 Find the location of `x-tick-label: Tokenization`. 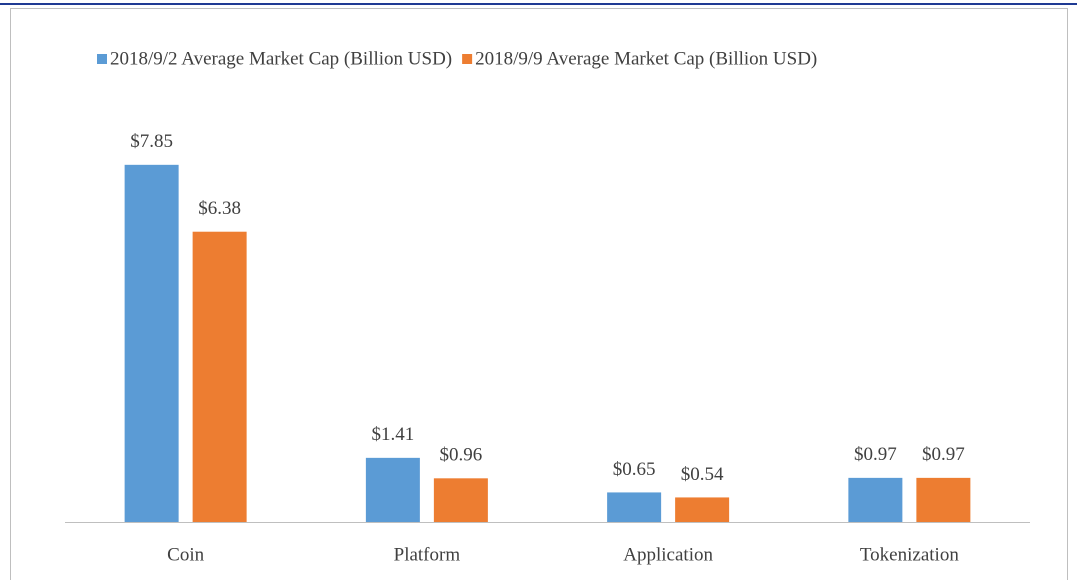

x-tick-label: Tokenization is located at coordinates (909, 554).